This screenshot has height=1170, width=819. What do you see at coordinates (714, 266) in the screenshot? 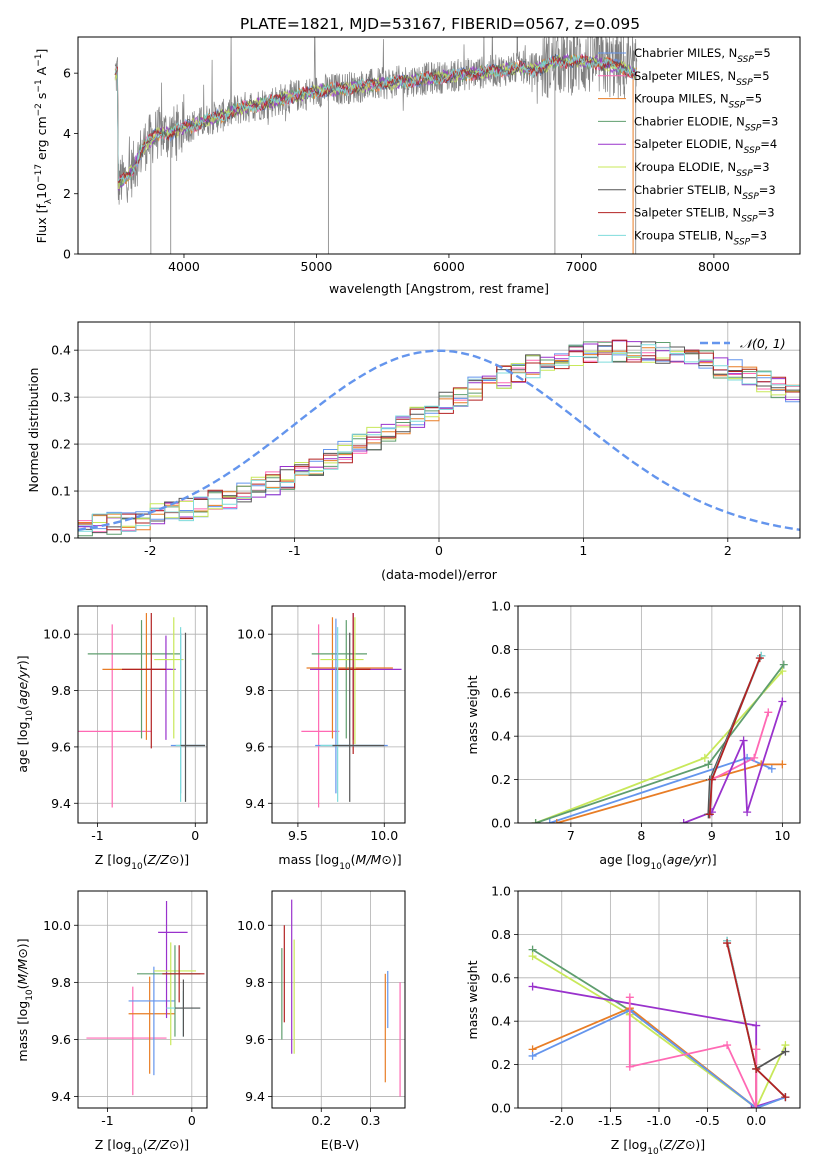
I see `x-tick-label: 8000` at bounding box center [714, 266].